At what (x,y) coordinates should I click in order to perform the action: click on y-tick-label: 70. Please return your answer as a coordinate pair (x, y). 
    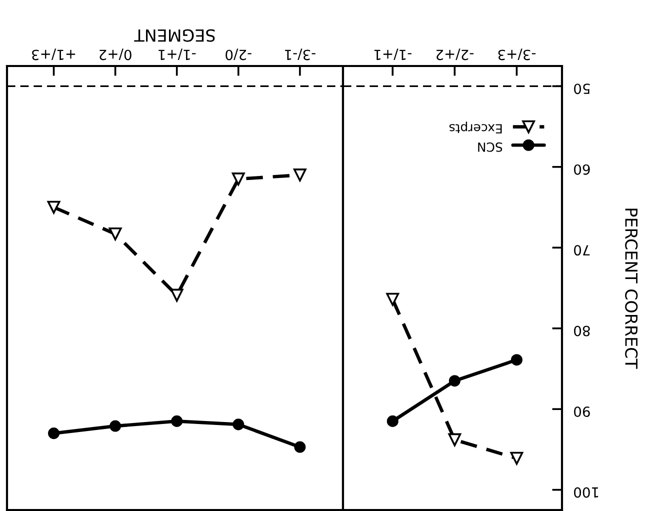
    Looking at the image, I should click on (582, 250).